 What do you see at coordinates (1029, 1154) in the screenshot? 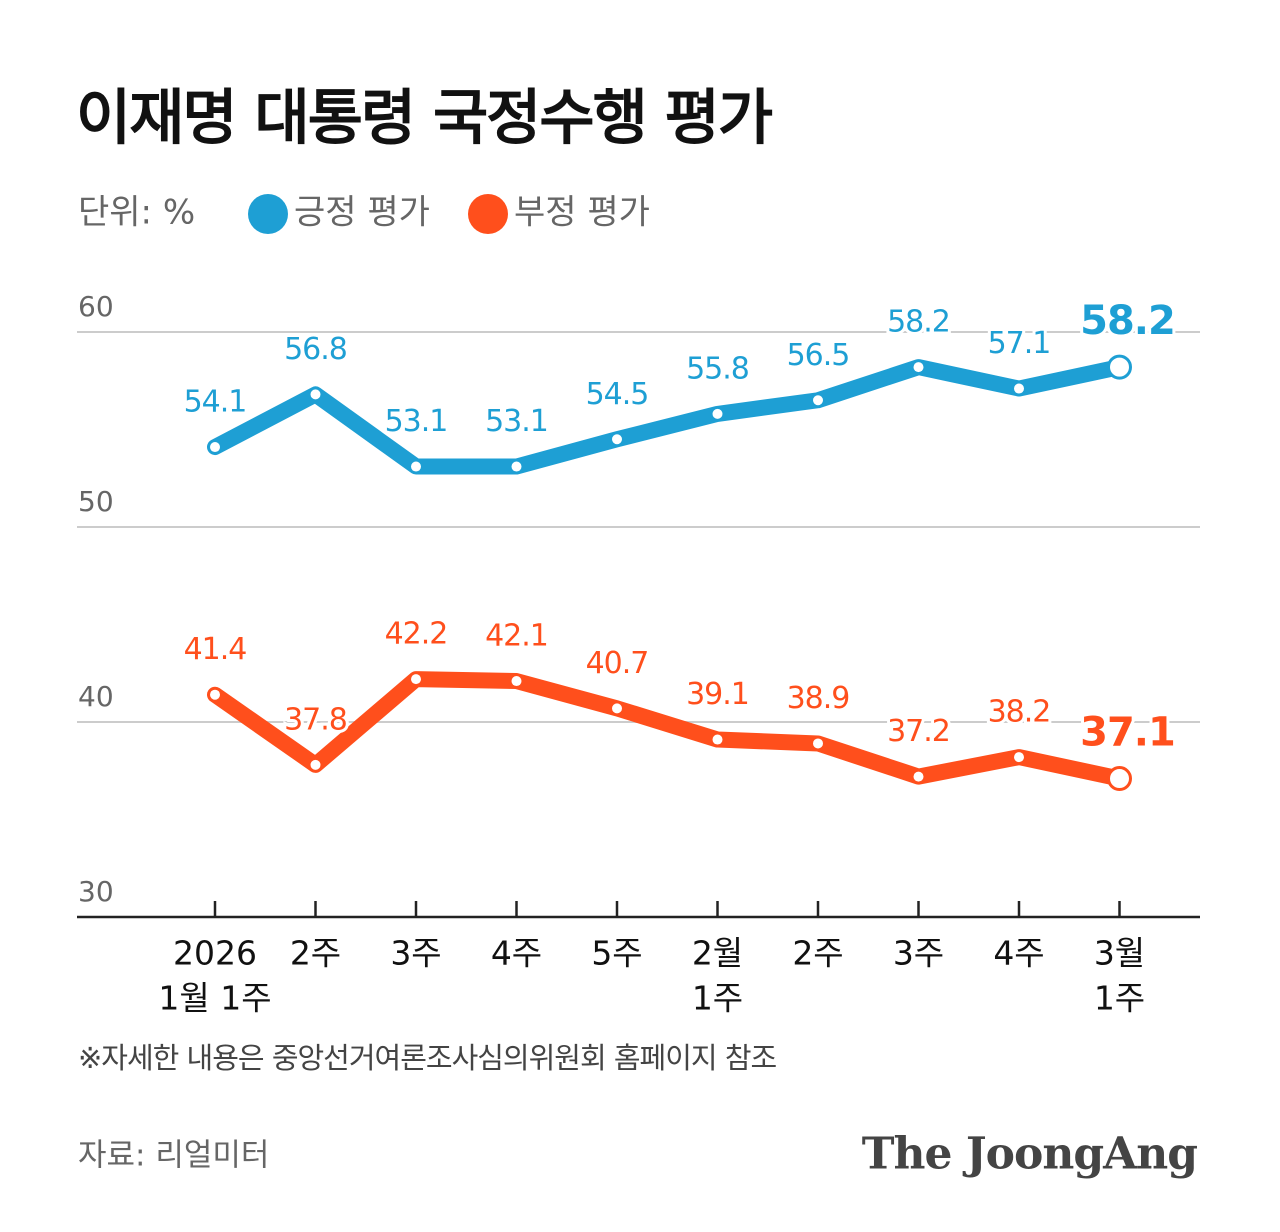
I see `brand-logo: The JoongAng` at bounding box center [1029, 1154].